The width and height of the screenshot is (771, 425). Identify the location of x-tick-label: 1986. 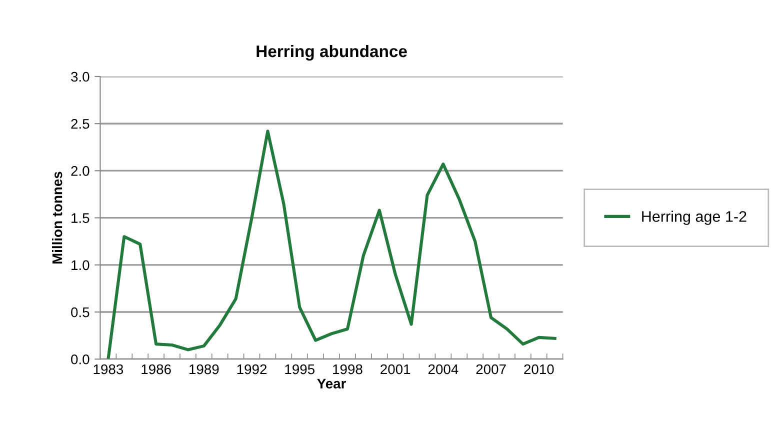
(156, 369).